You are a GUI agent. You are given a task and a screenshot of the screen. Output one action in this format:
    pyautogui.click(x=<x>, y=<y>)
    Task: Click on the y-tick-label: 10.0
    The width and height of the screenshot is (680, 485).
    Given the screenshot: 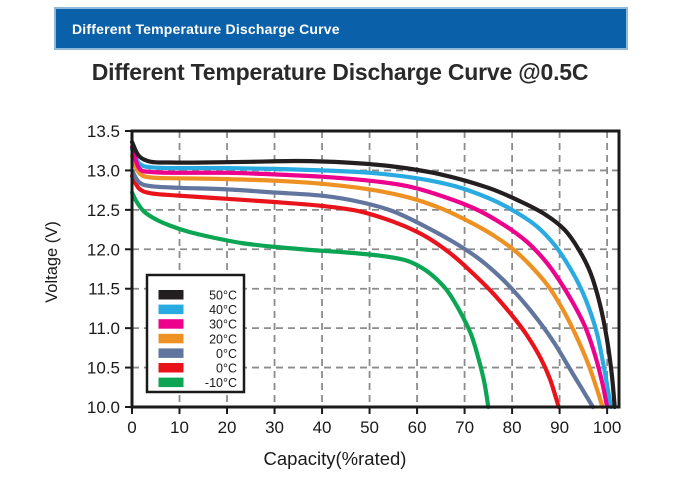 What is the action you would take?
    pyautogui.click(x=103, y=407)
    